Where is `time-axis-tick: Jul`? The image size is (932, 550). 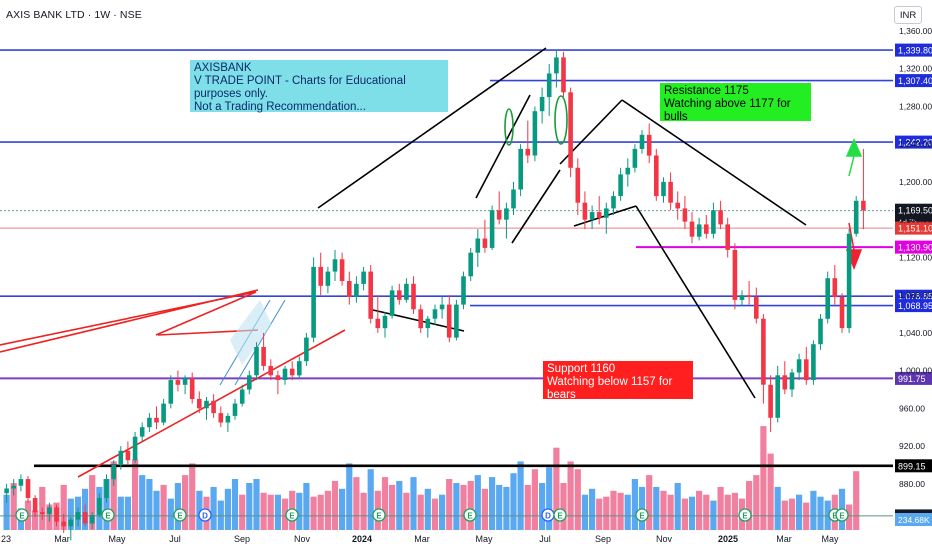
time-axis-tick: Jul is located at coordinates (545, 539).